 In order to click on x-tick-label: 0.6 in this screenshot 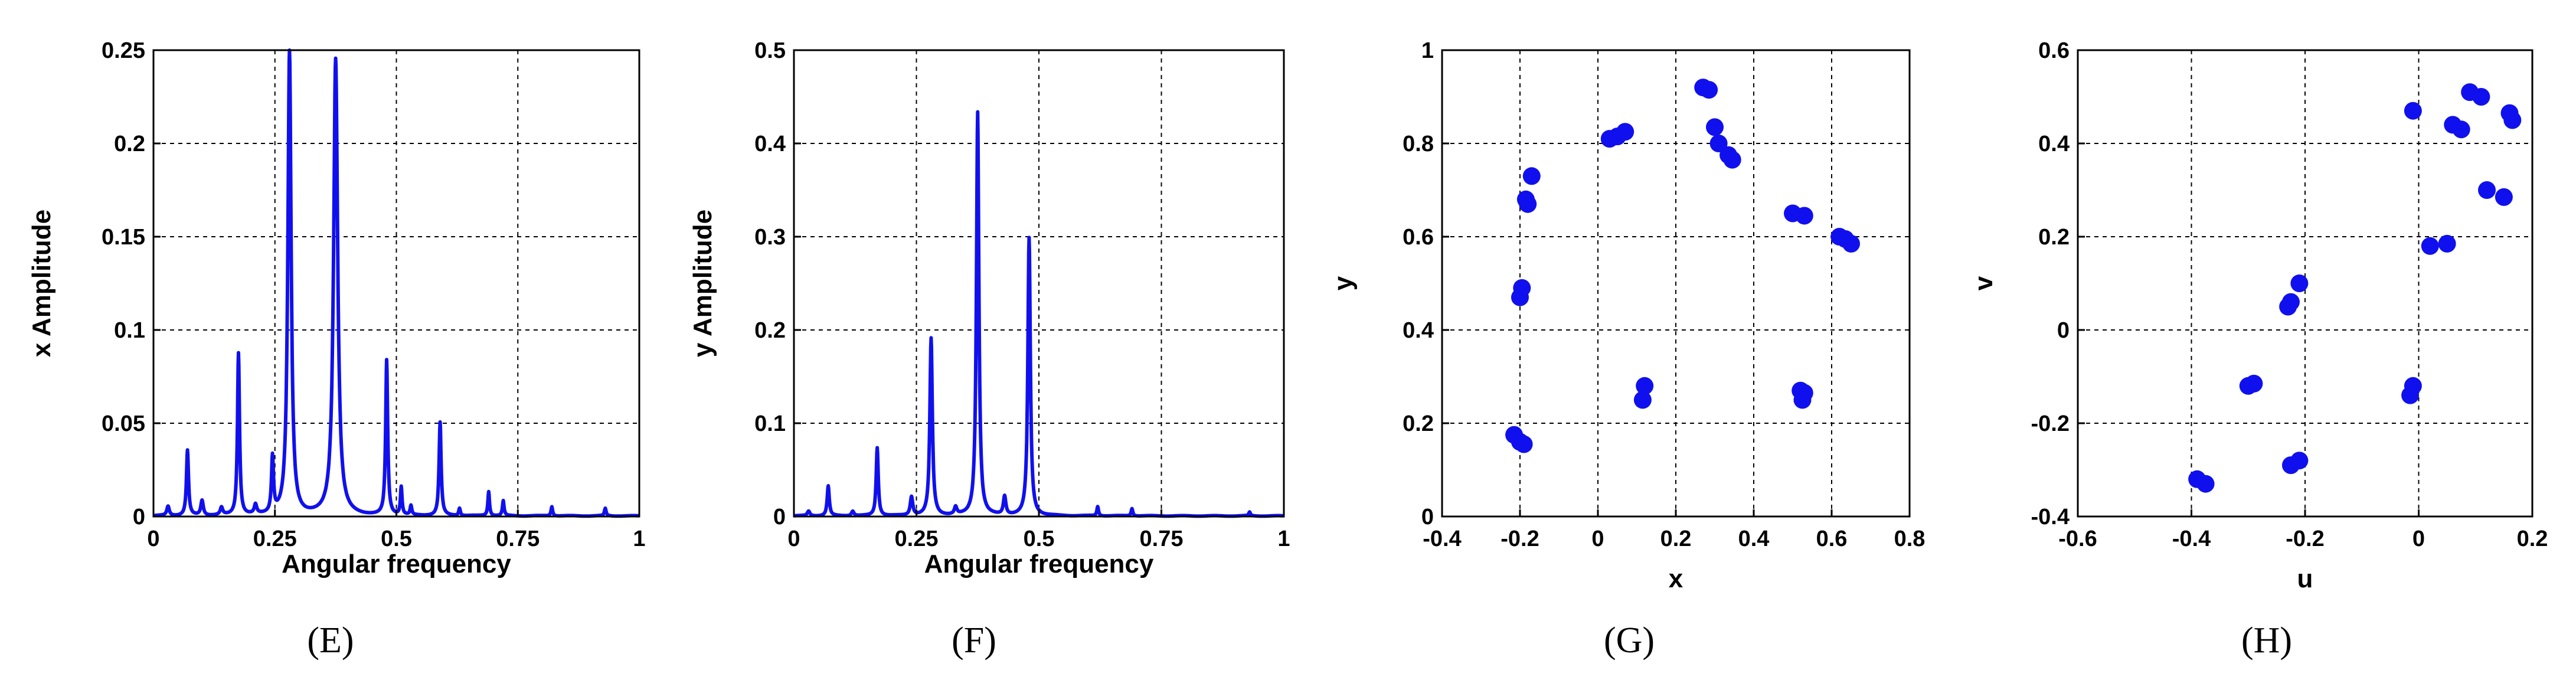, I will do `click(1832, 539)`.